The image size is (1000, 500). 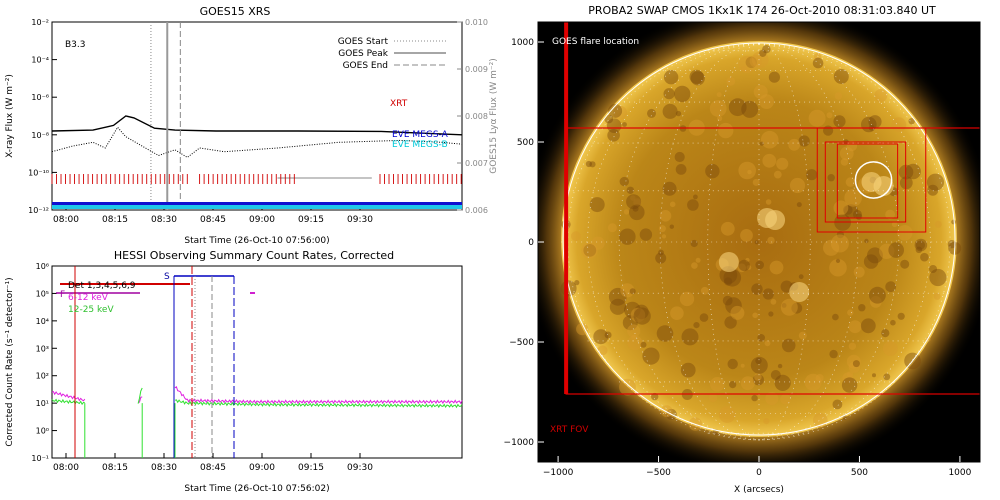 I want to click on hessi-x-tick-label: 09:30, so click(x=360, y=468).